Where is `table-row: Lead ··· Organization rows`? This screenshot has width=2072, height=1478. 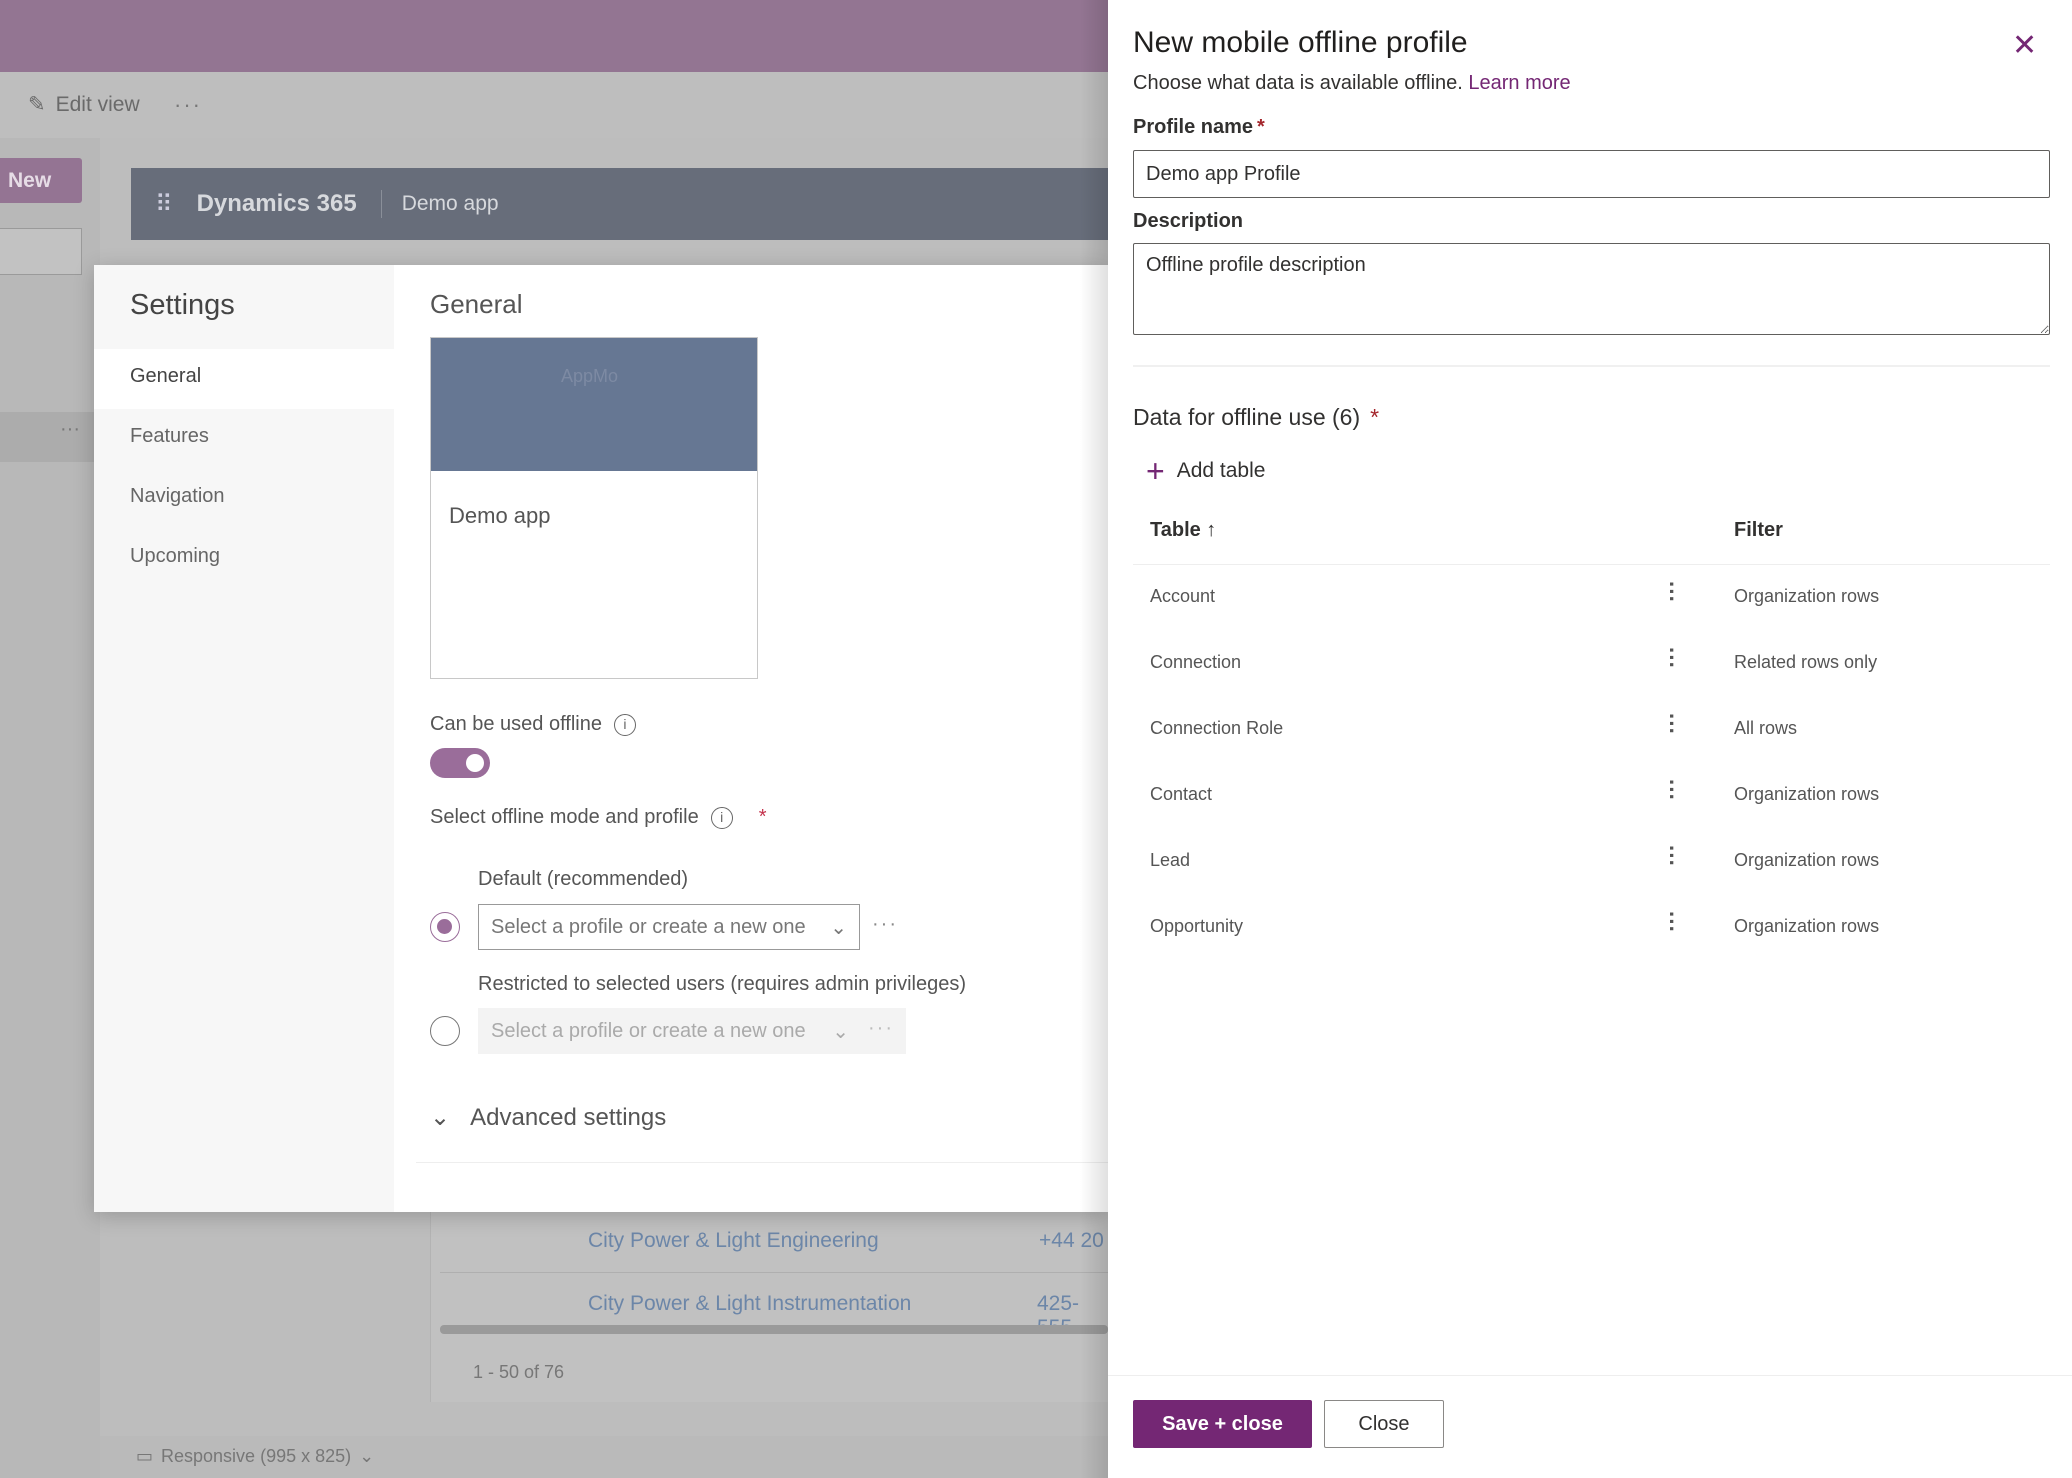
table-row: Lead ··· Organization rows is located at coordinates (1591, 872).